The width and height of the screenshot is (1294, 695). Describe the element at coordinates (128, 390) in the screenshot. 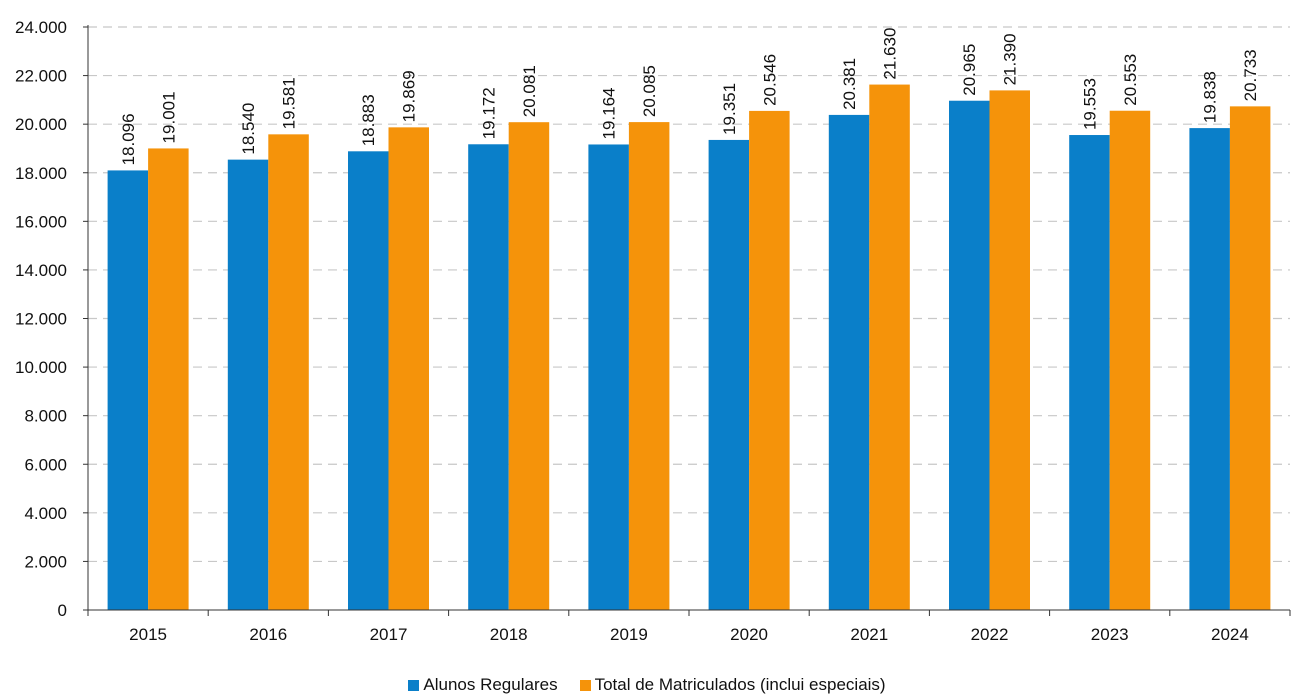

I see `bar-alunos-regulares-2015` at that location.